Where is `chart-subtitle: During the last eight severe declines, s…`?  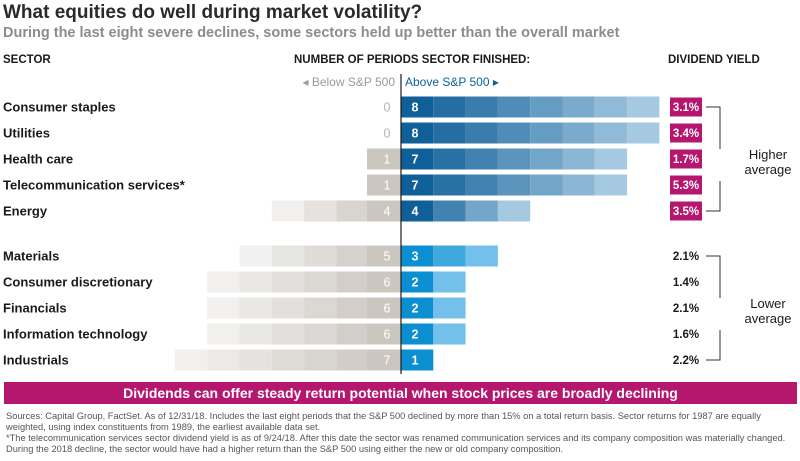 chart-subtitle: During the last eight severe declines, s… is located at coordinates (311, 33).